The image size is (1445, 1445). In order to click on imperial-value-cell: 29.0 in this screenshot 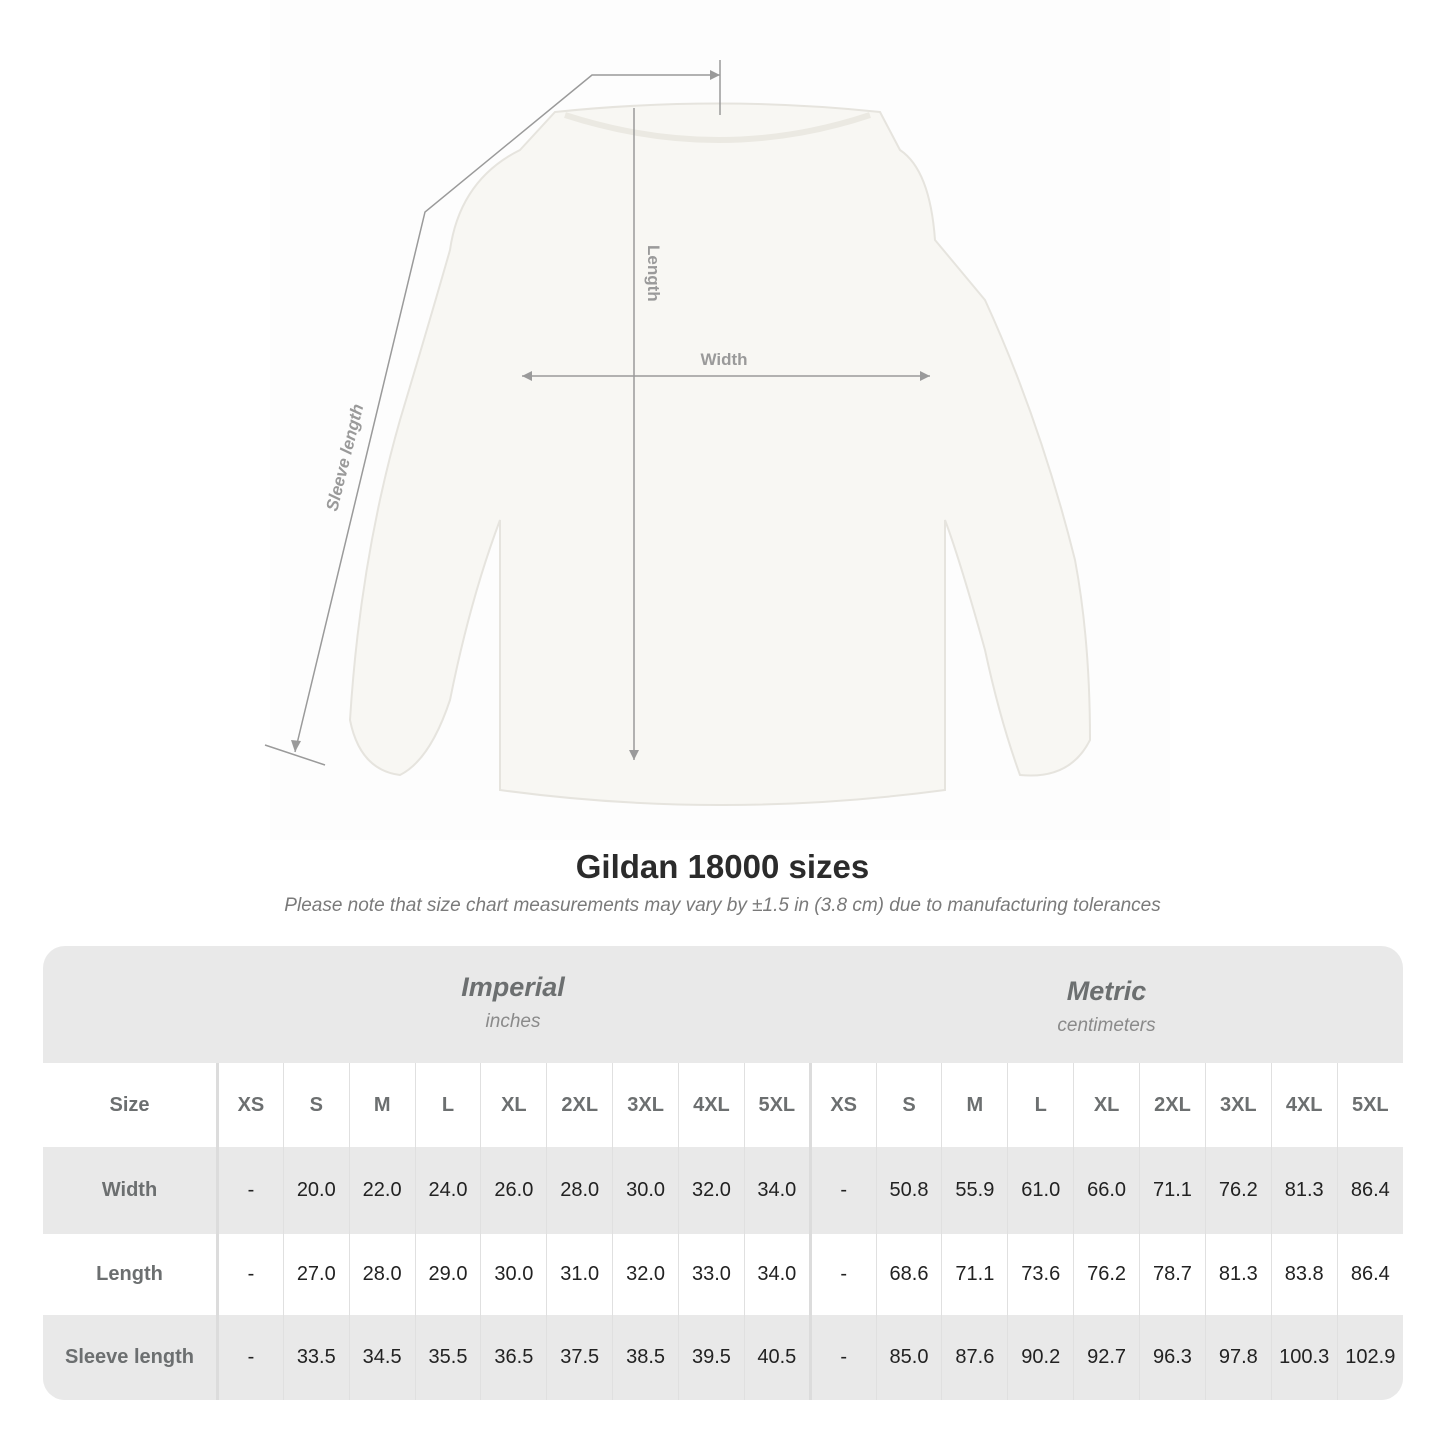, I will do `click(447, 1274)`.